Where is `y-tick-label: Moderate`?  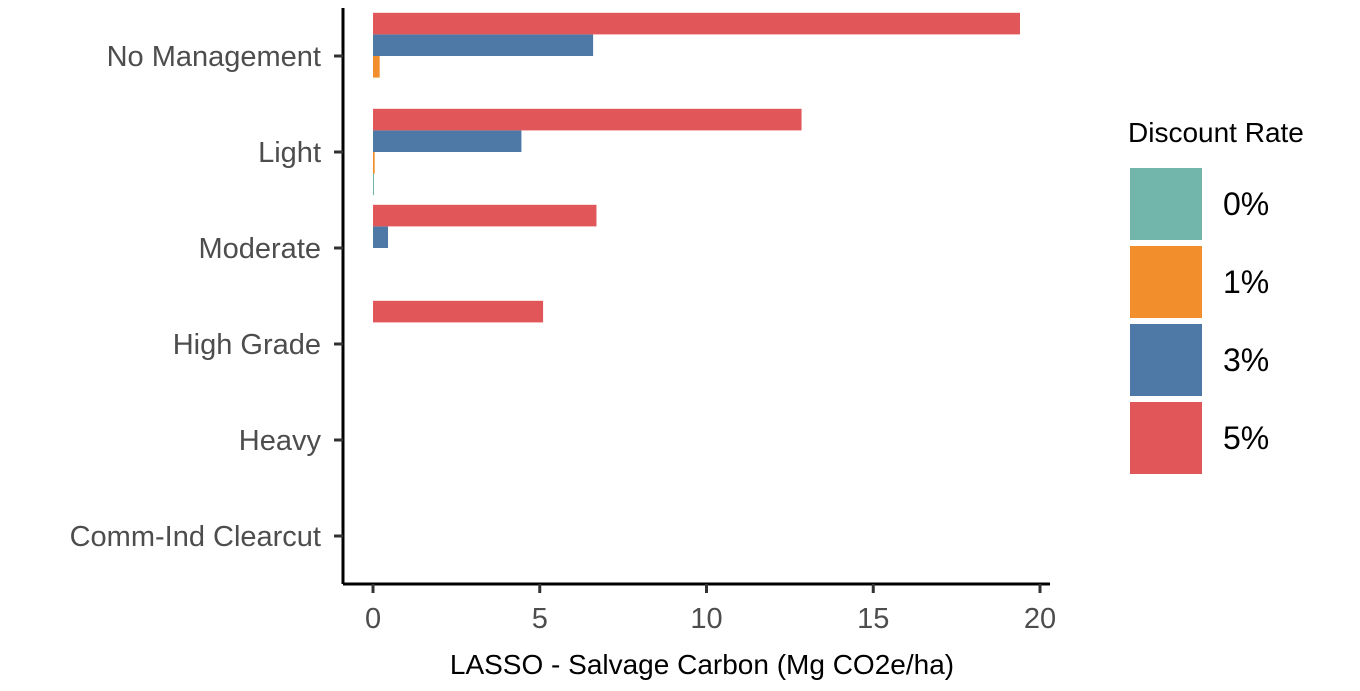 y-tick-label: Moderate is located at coordinates (259, 249).